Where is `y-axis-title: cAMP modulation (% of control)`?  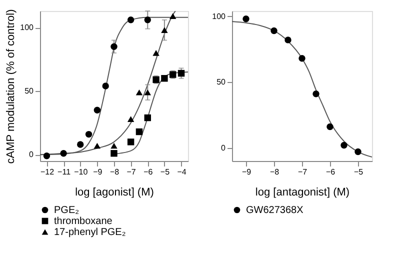 y-axis-title: cAMP modulation (% of control) is located at coordinates (11, 86).